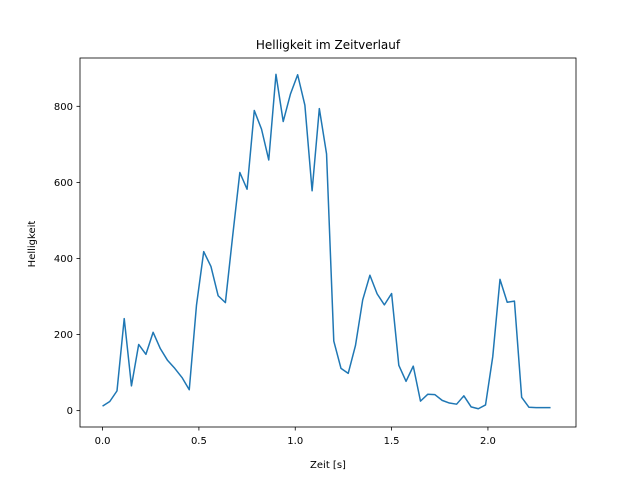  I want to click on x-tick-label: 0.0, so click(103, 441).